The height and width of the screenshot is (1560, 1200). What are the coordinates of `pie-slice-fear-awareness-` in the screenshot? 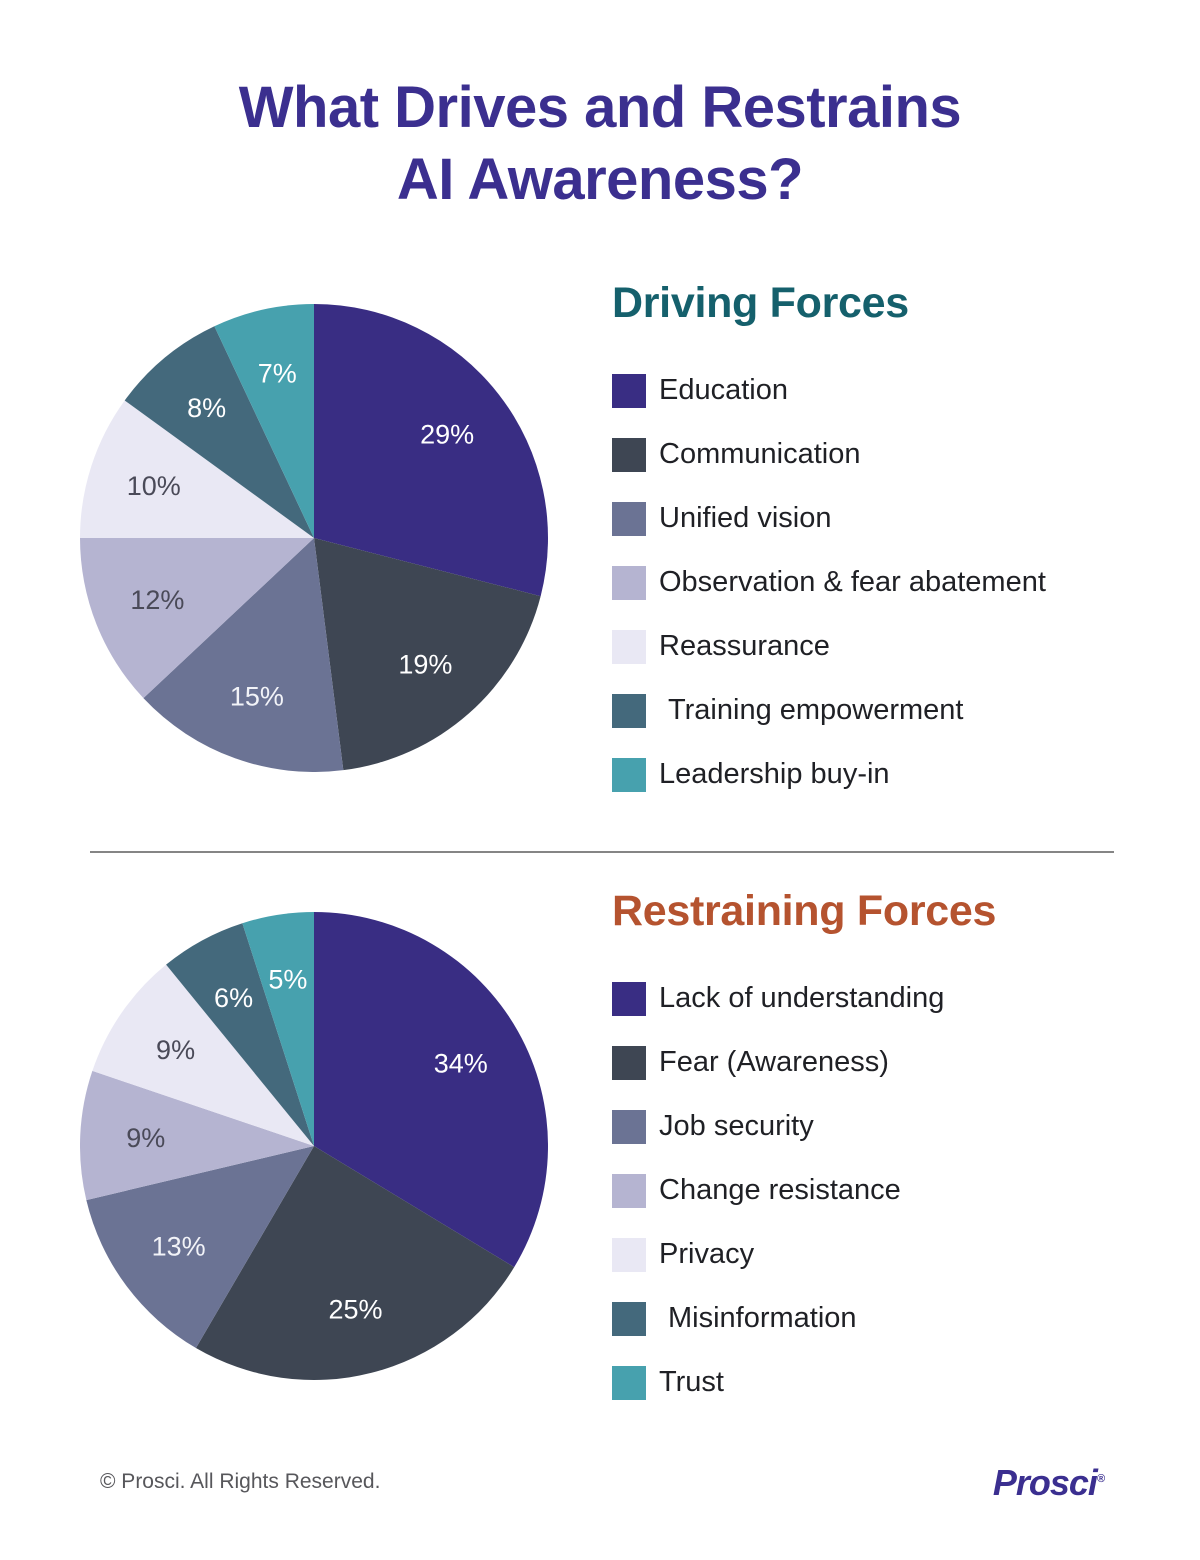 It's located at (355, 1263).